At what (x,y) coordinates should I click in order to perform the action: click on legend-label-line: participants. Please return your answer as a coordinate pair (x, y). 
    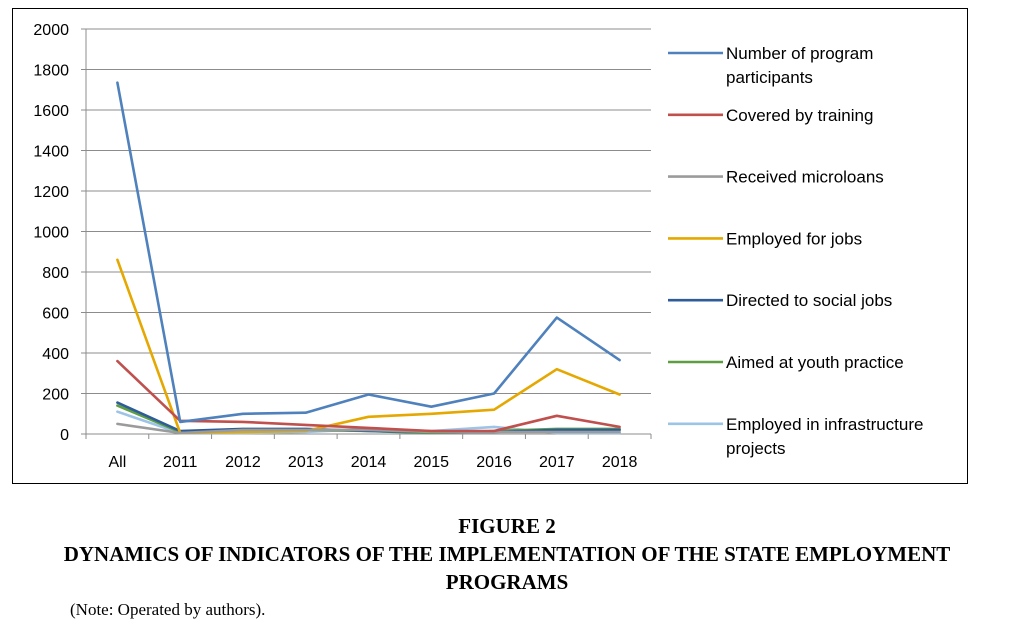
    Looking at the image, I should click on (769, 77).